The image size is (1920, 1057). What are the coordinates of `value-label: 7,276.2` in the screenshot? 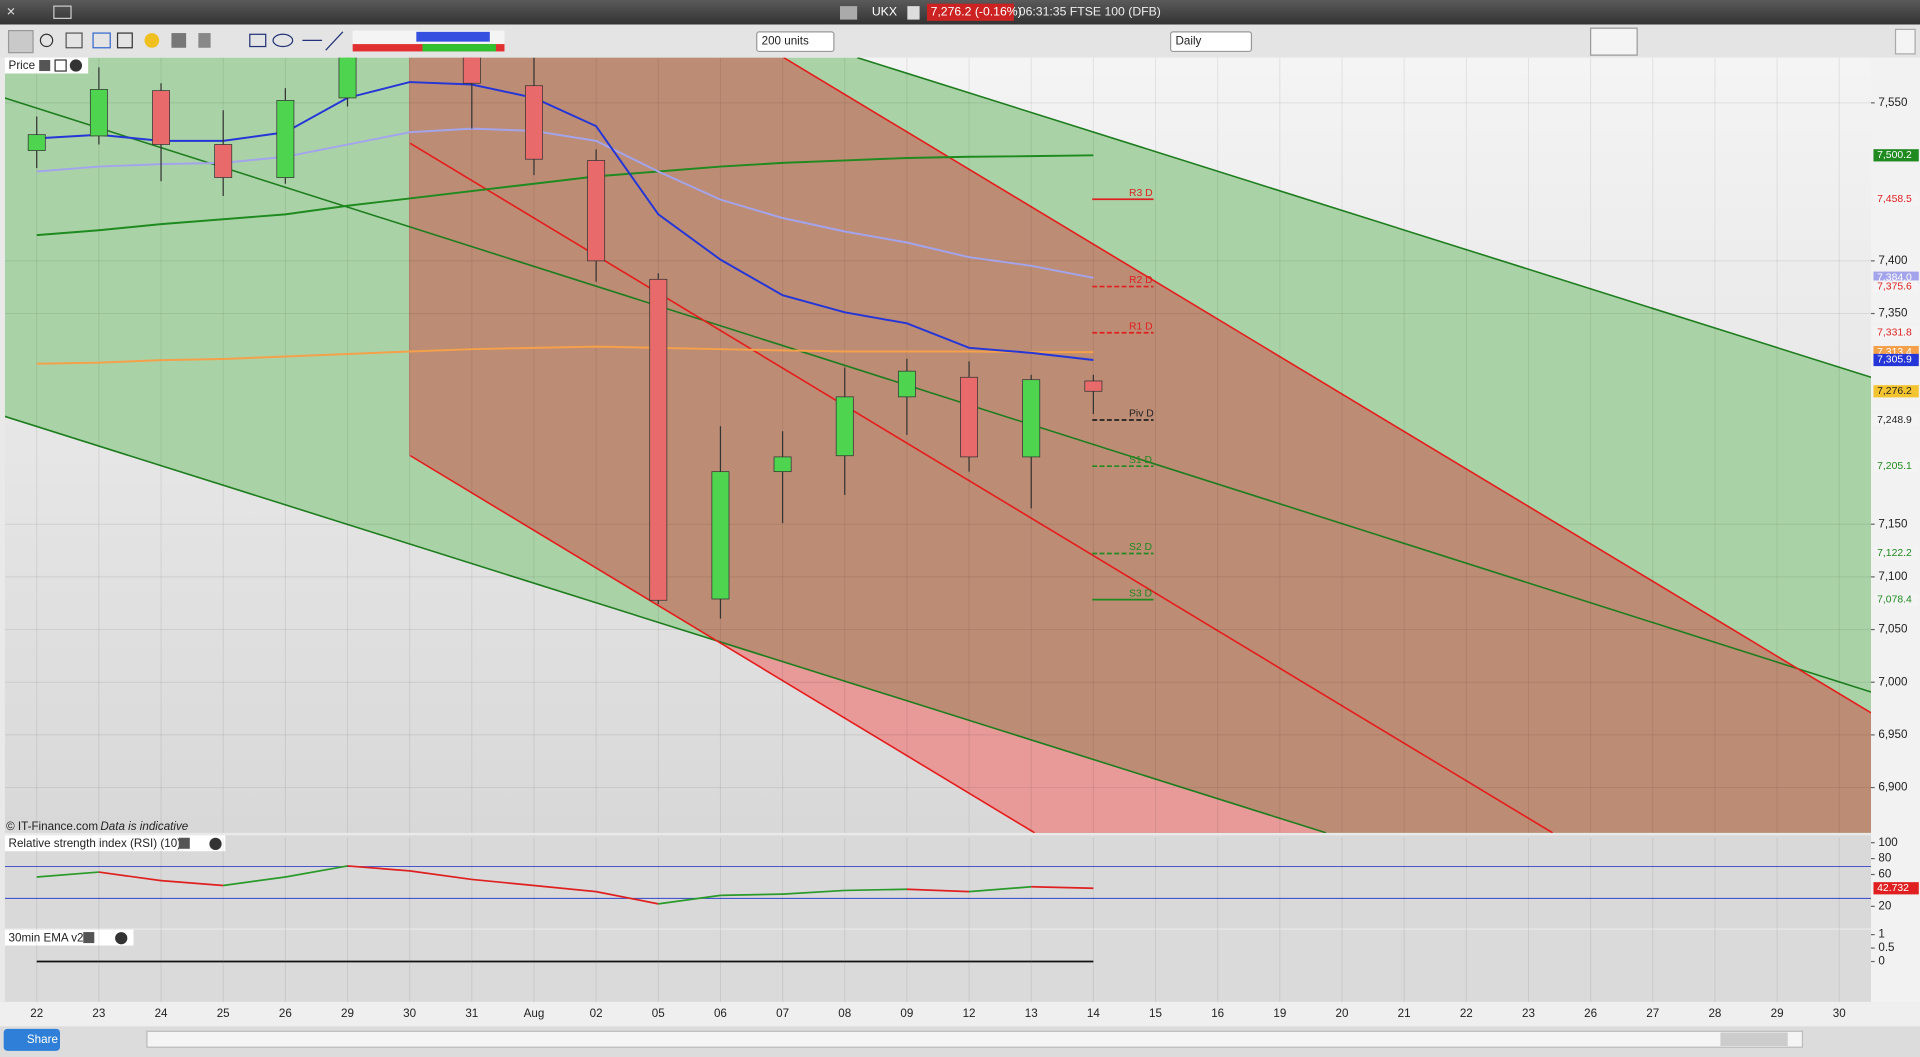 It's located at (1894, 391).